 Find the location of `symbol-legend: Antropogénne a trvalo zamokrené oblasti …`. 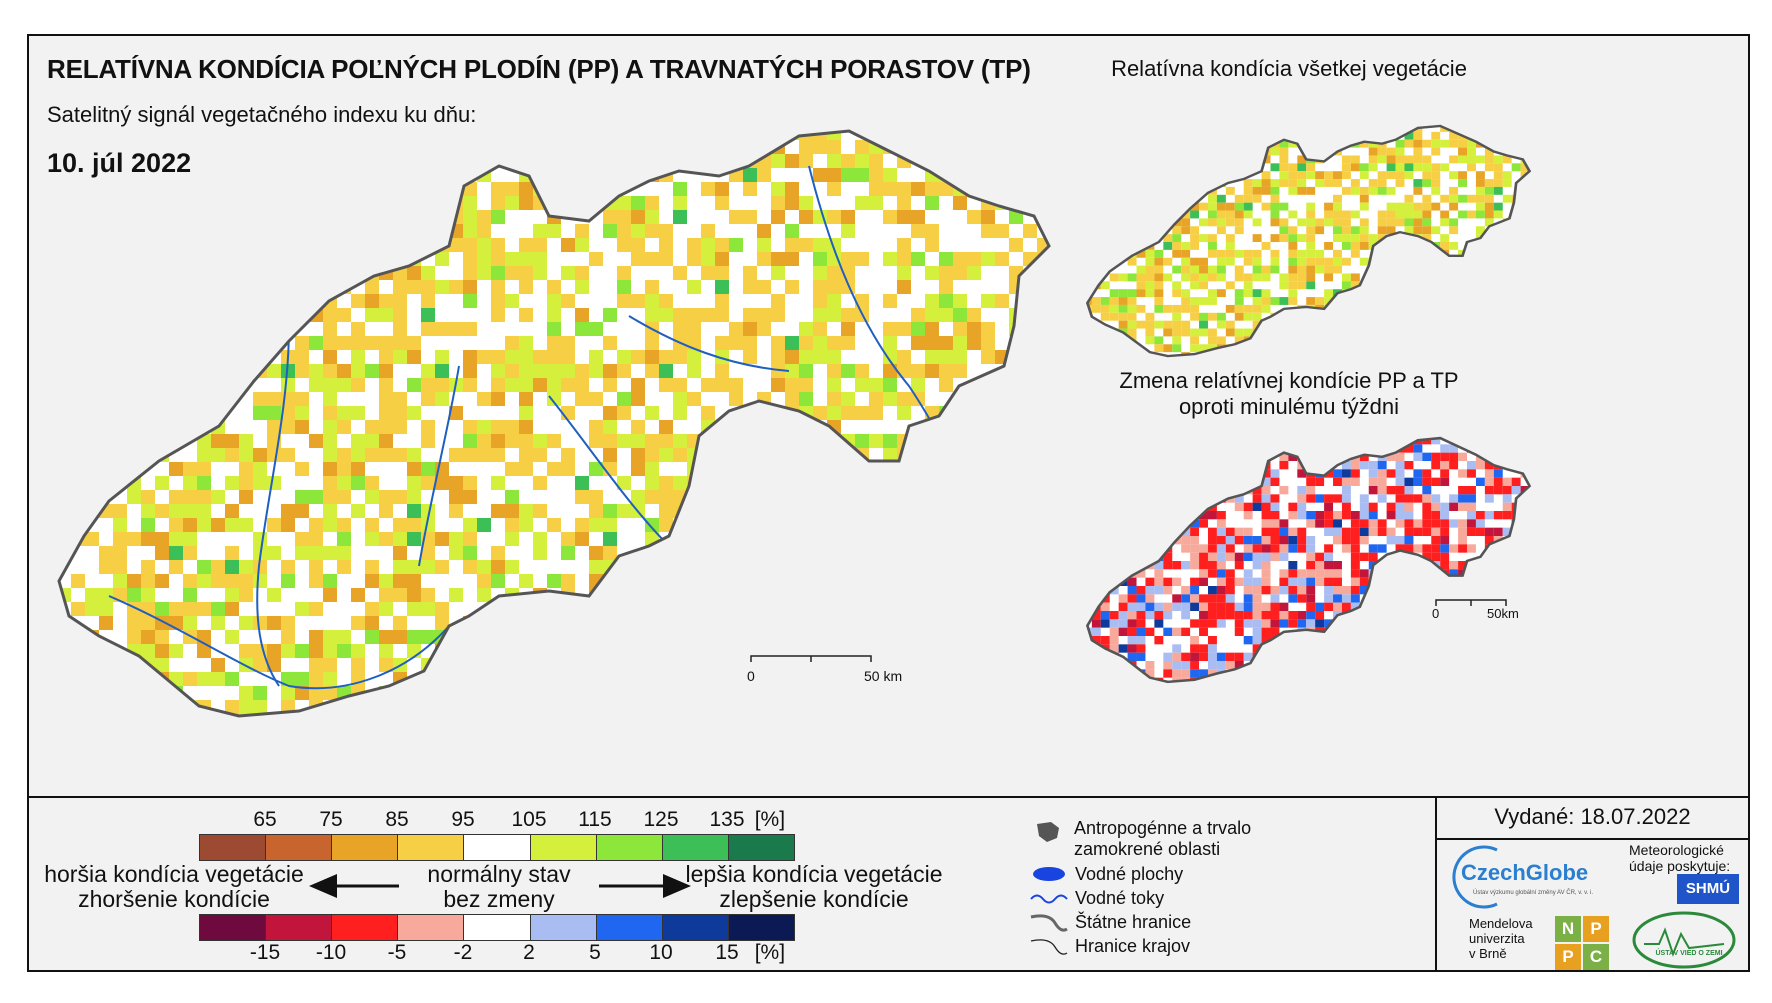

symbol-legend: Antropogénne a trvalo zamokrené oblasti … is located at coordinates (1149, 888).